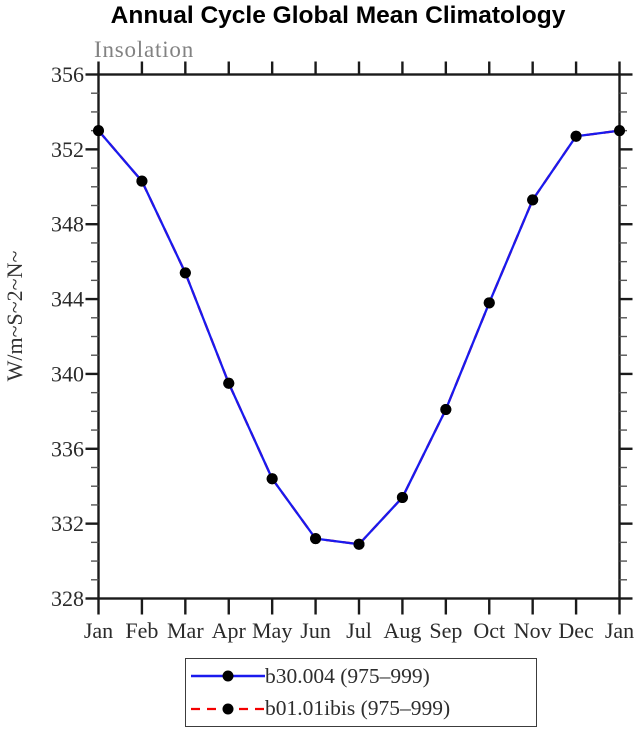 The height and width of the screenshot is (730, 638). What do you see at coordinates (67, 149) in the screenshot?
I see `y-tick-label: 352` at bounding box center [67, 149].